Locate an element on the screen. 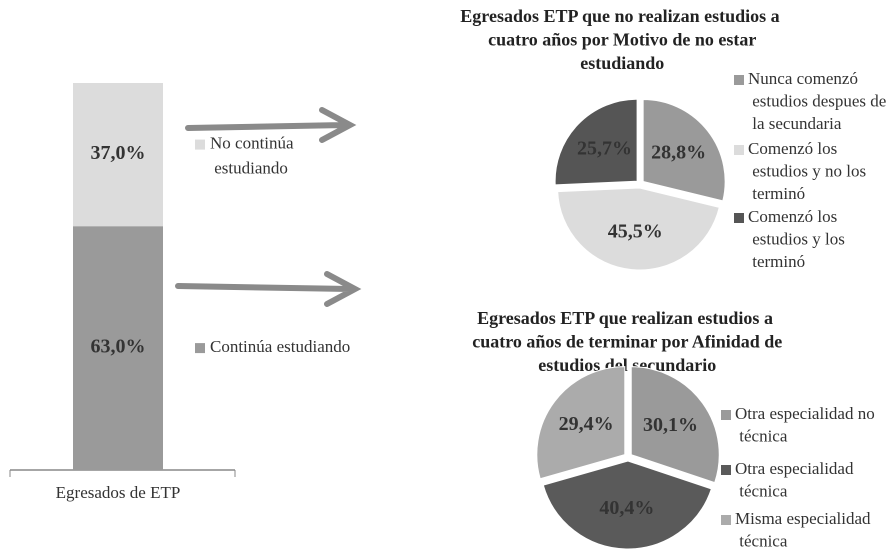 The image size is (895, 551). value-label: 29,4% is located at coordinates (586, 424).